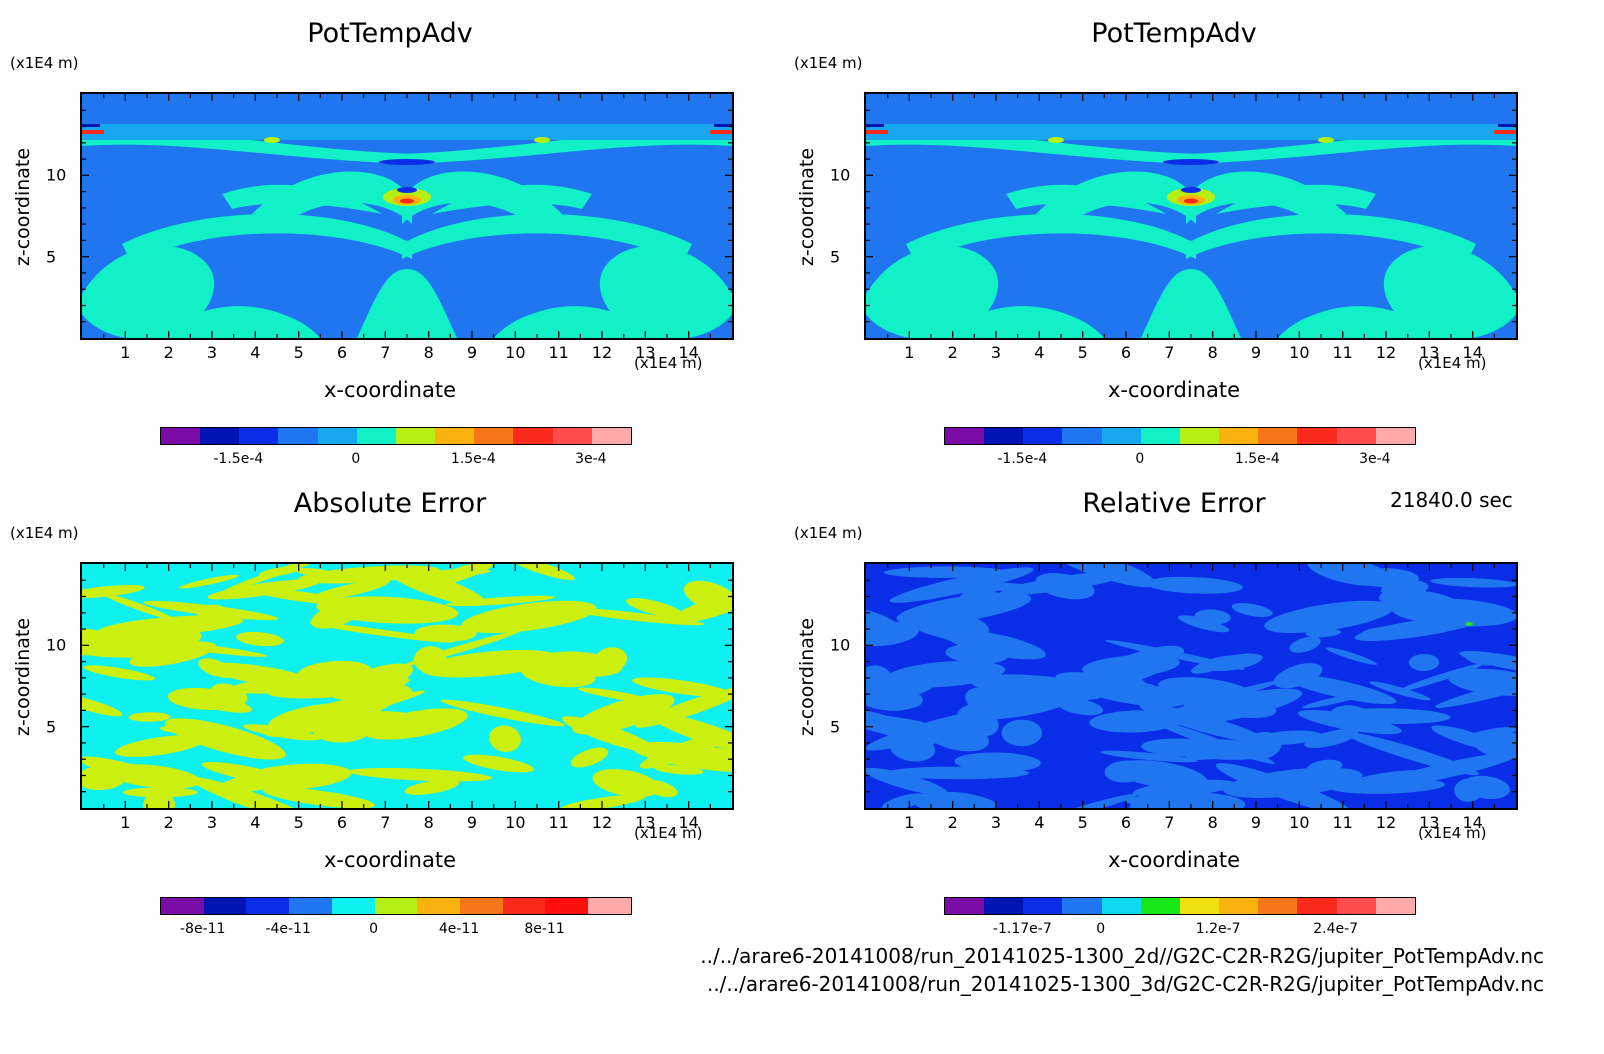 This screenshot has width=1604, height=1054. What do you see at coordinates (1342, 822) in the screenshot?
I see `x-tick-label: 11` at bounding box center [1342, 822].